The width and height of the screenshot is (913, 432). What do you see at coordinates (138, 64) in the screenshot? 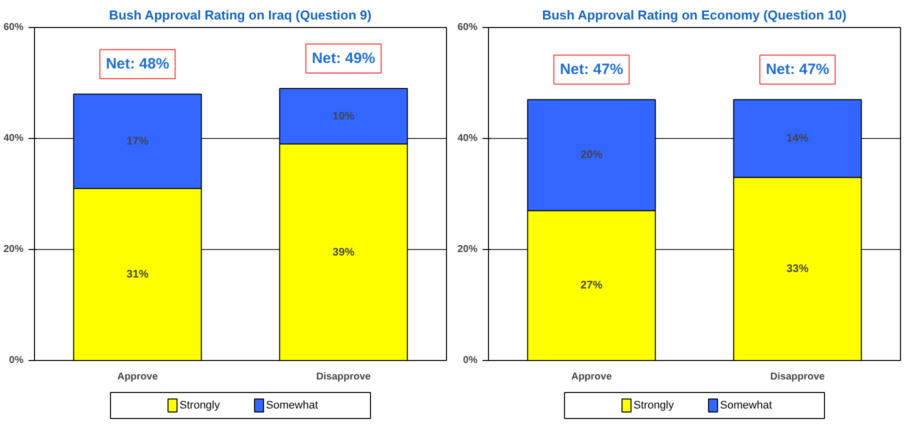
I see `annotation: Net: 48%` at bounding box center [138, 64].